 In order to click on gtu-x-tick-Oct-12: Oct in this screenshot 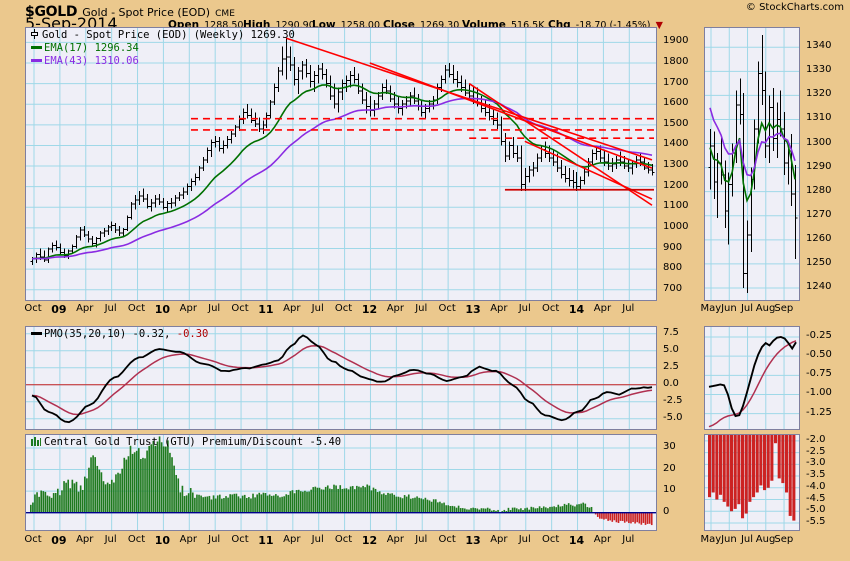, I will do `click(343, 539)`.